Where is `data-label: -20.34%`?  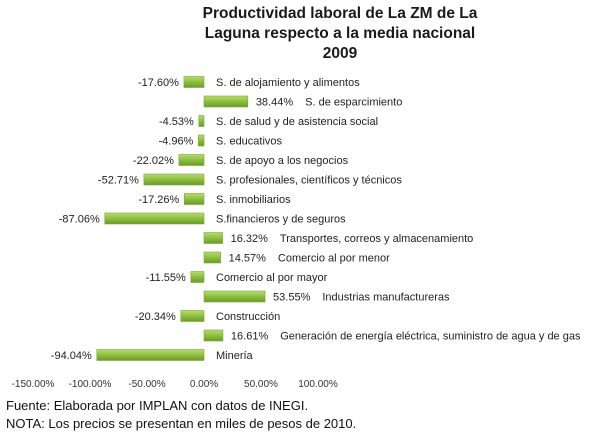 data-label: -20.34% is located at coordinates (155, 317).